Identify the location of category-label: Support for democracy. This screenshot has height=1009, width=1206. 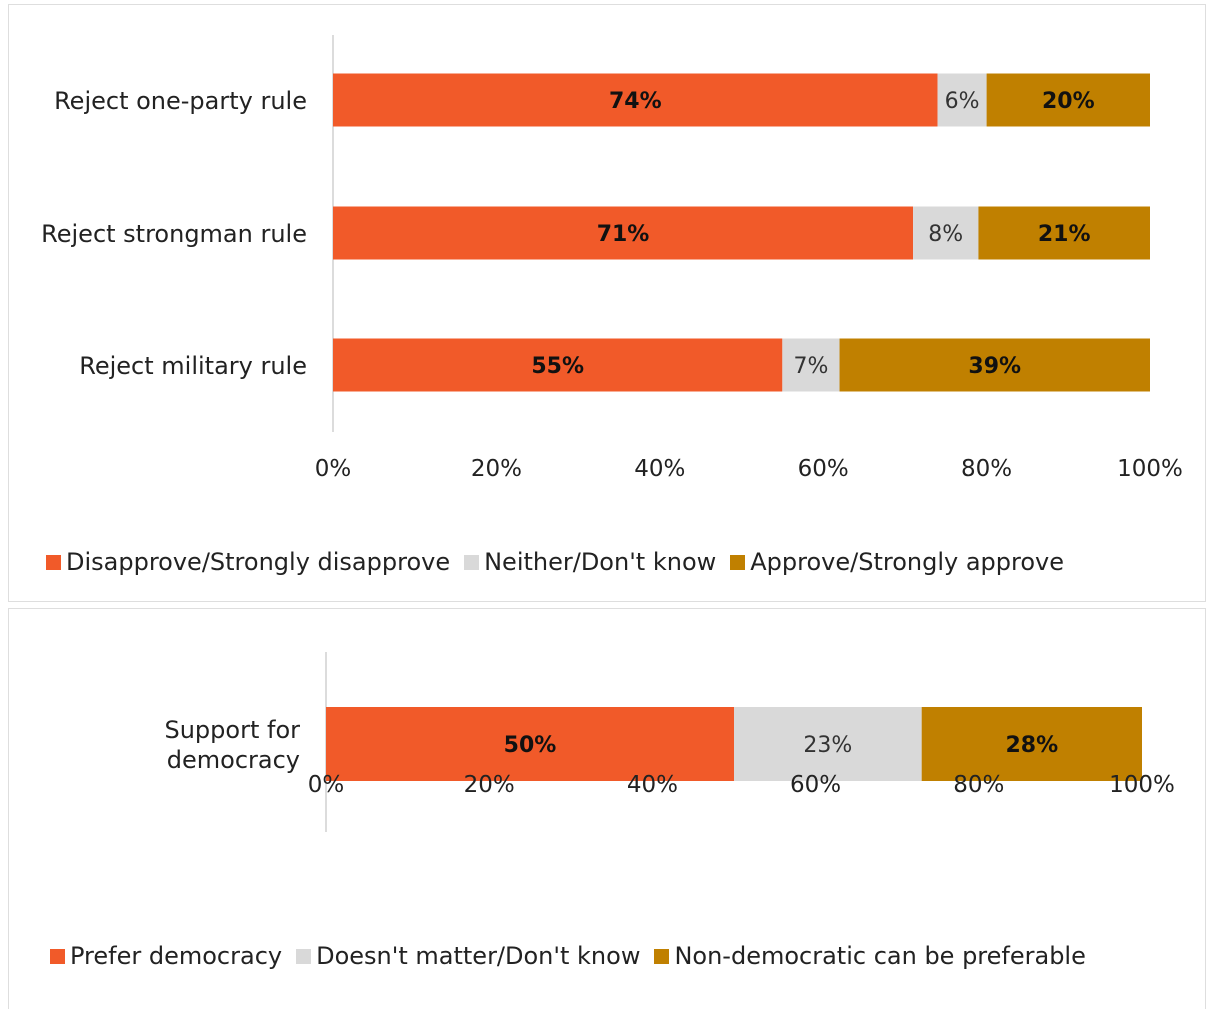
(232, 745).